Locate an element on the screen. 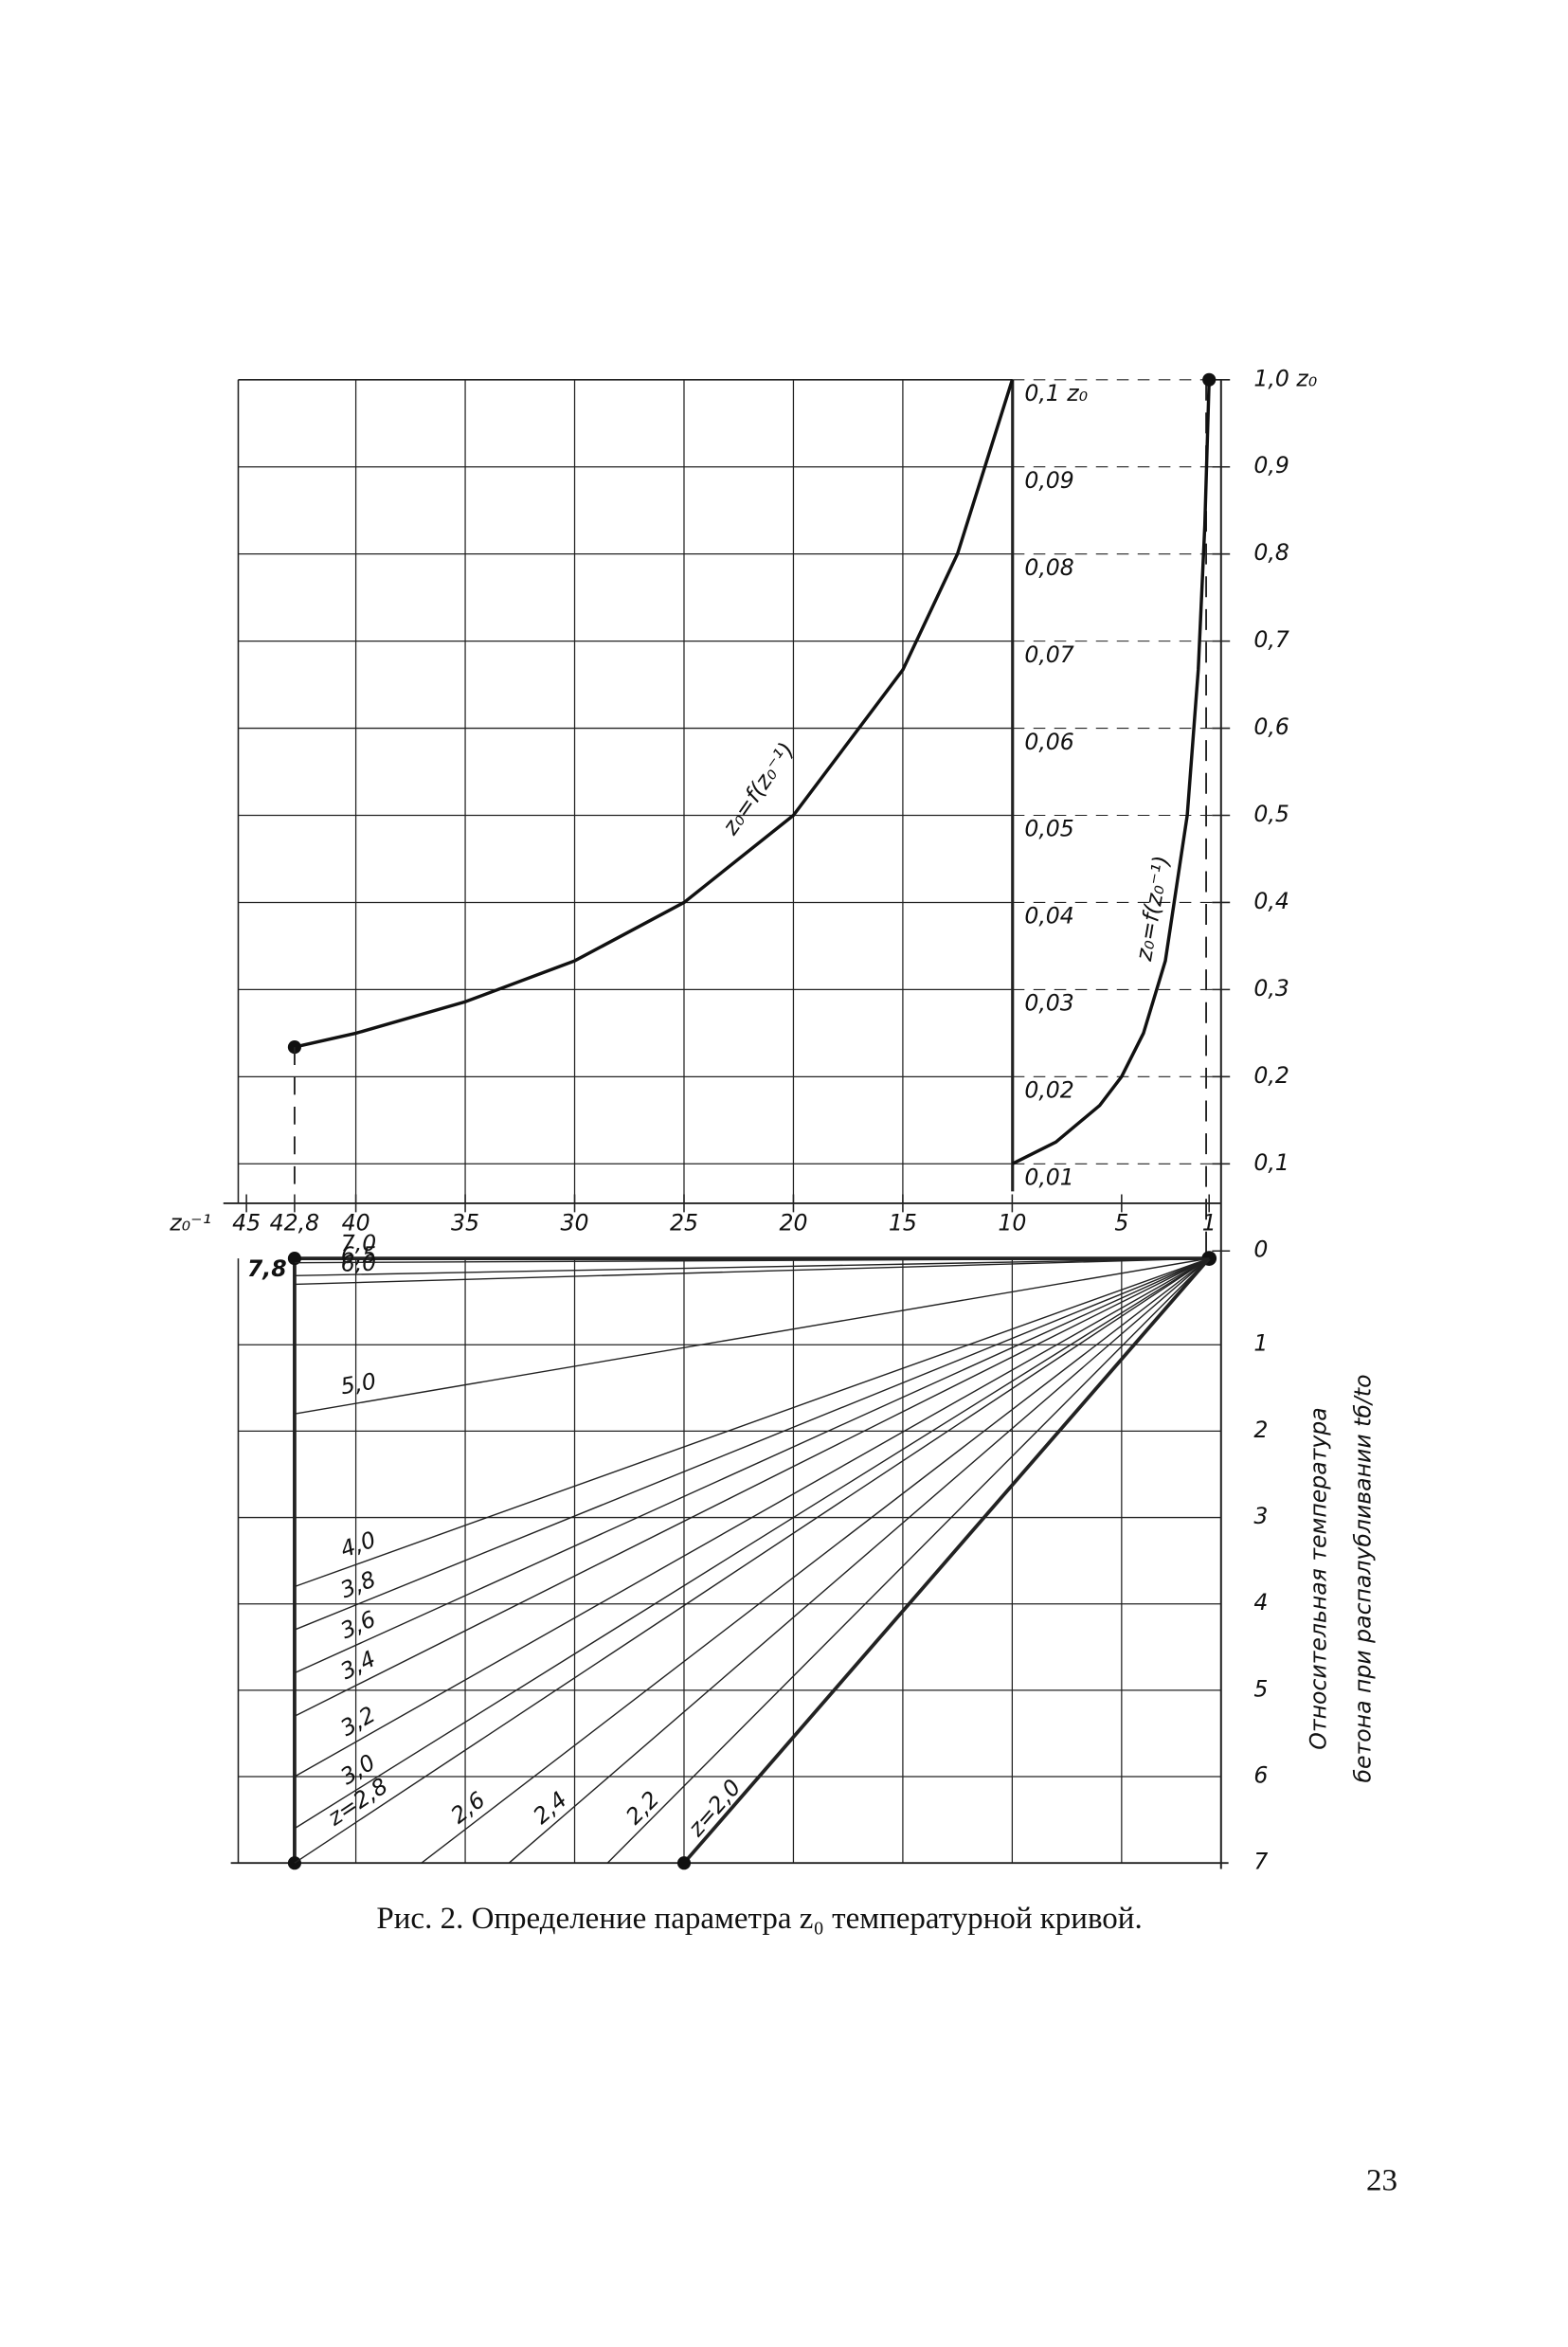 Image resolution: width=1568 pixels, height=2347 pixels. x-tick-label: 35 is located at coordinates (465, 1222).